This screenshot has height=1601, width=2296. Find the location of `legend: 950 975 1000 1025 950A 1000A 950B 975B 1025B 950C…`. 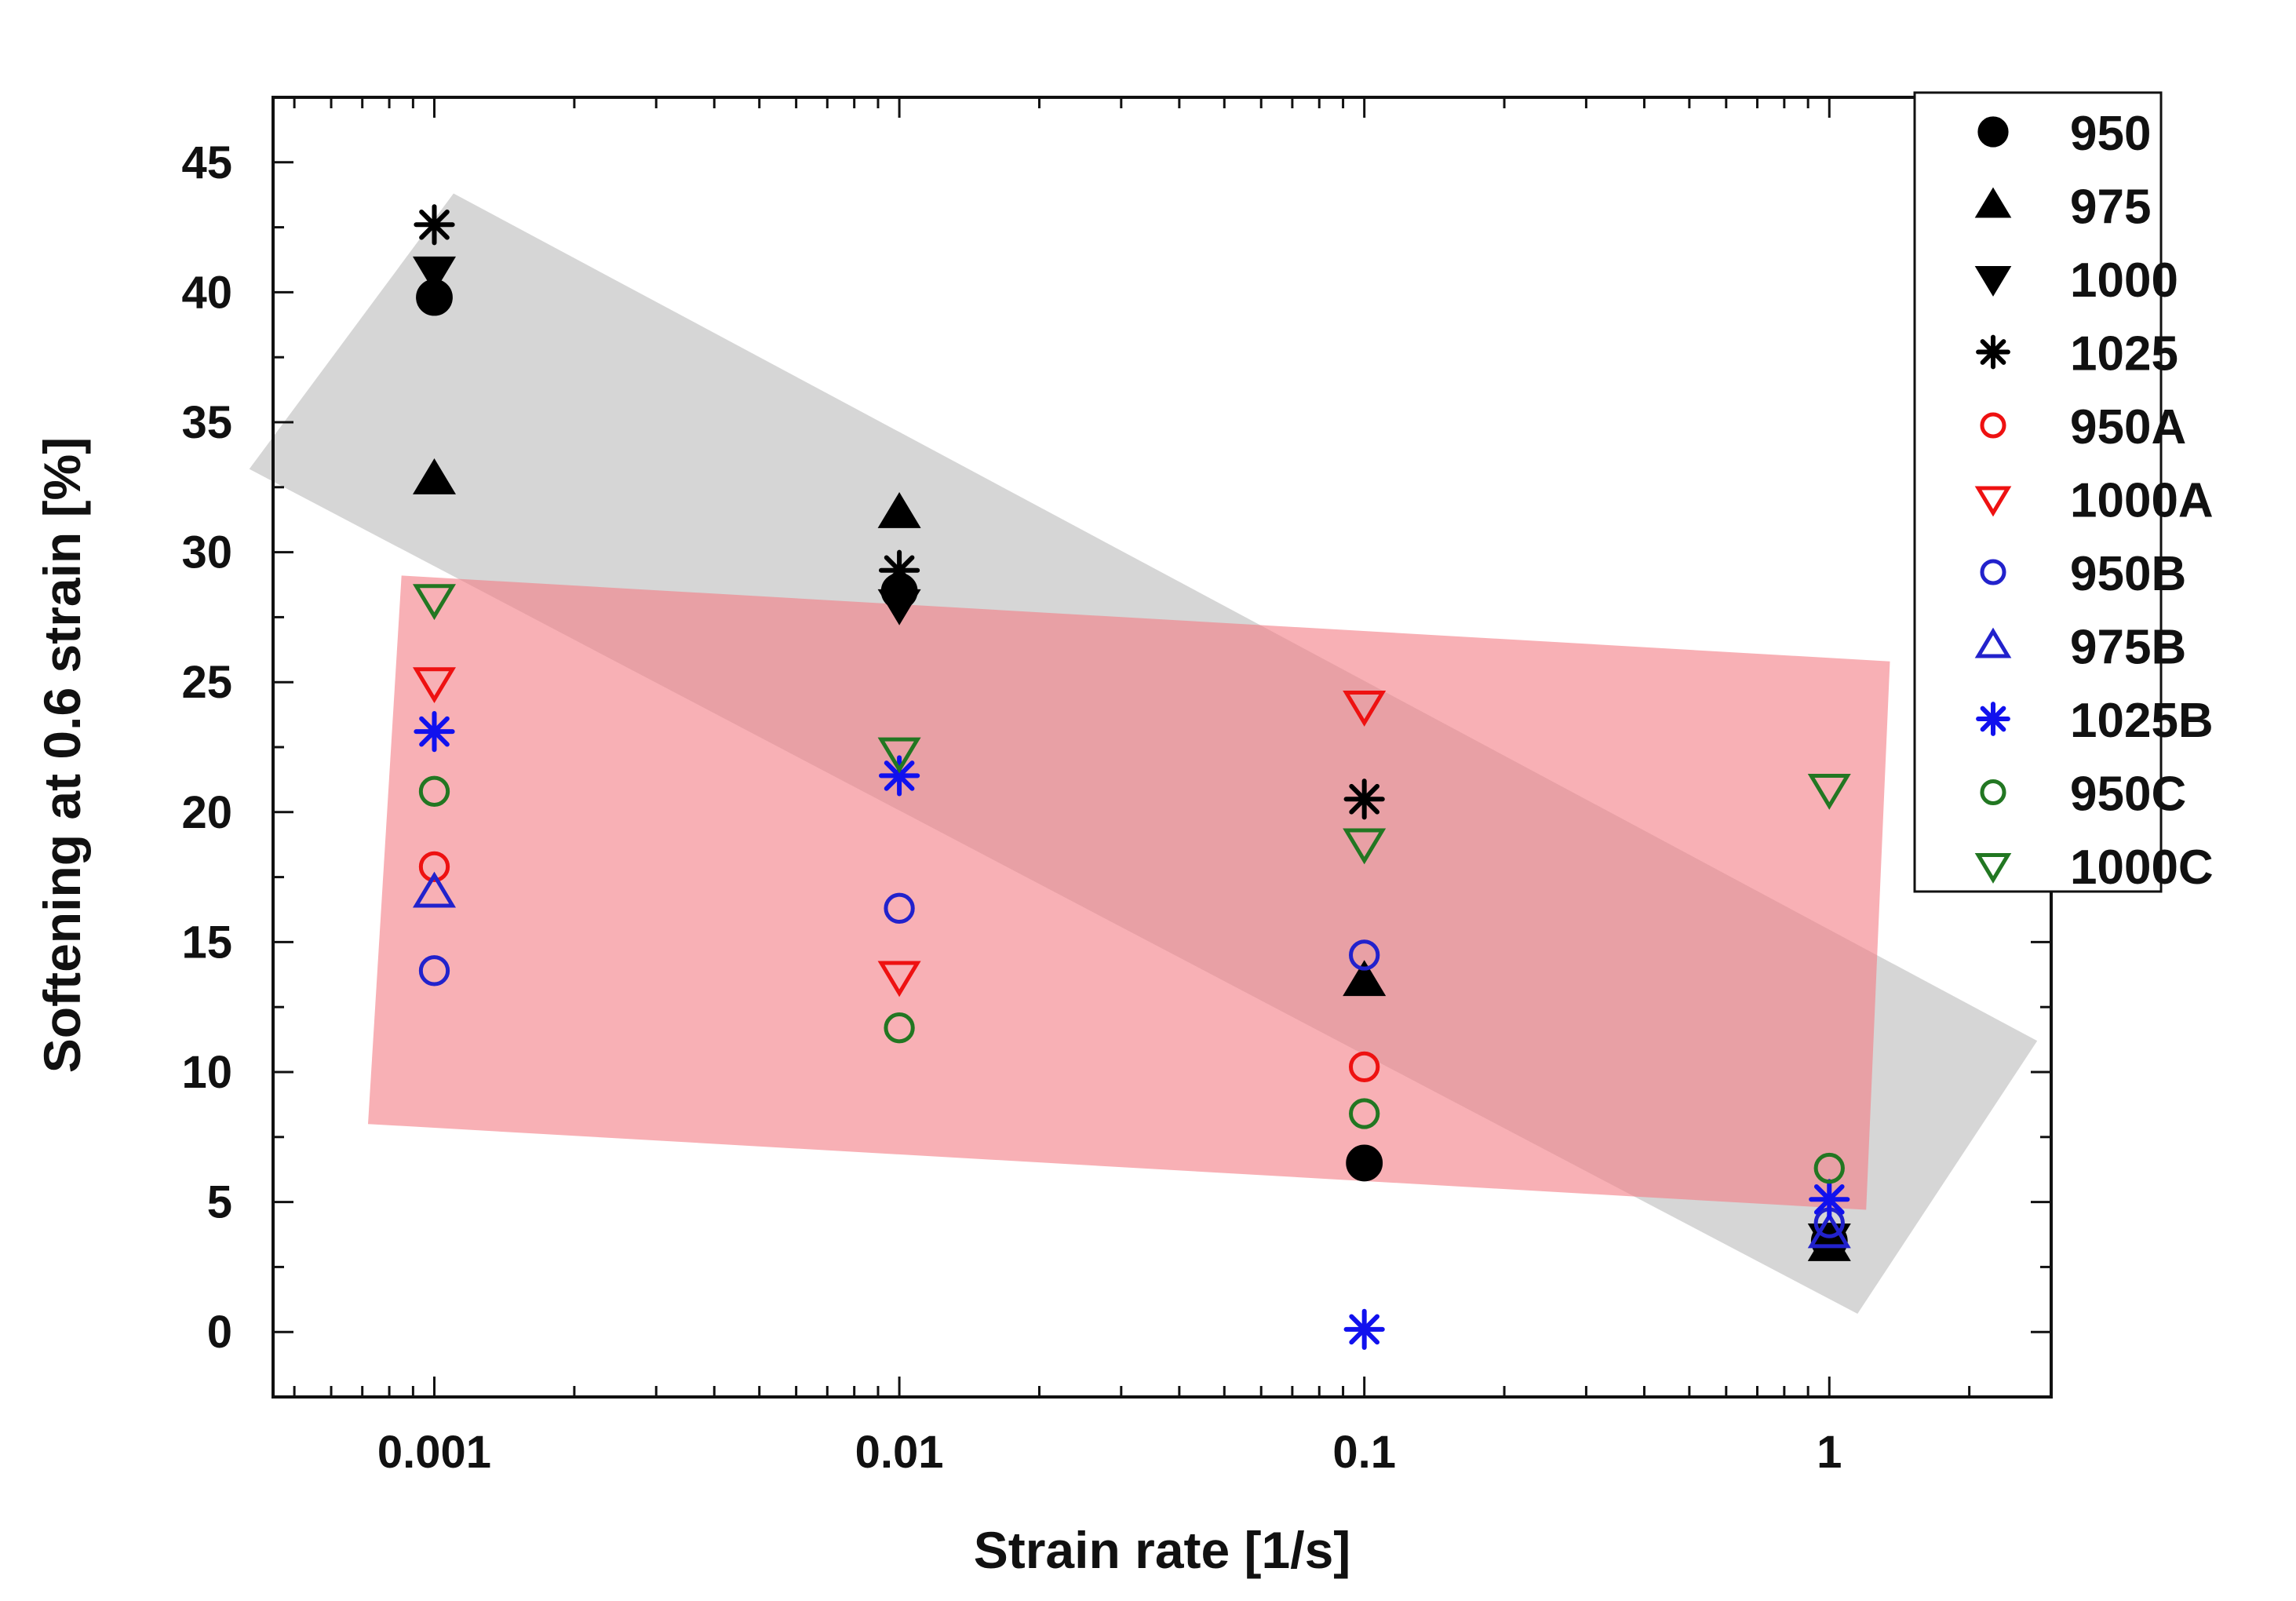

legend: 950 975 1000 1025 950A 1000A 950B 975B 1025B 950C… is located at coordinates (2063, 493).